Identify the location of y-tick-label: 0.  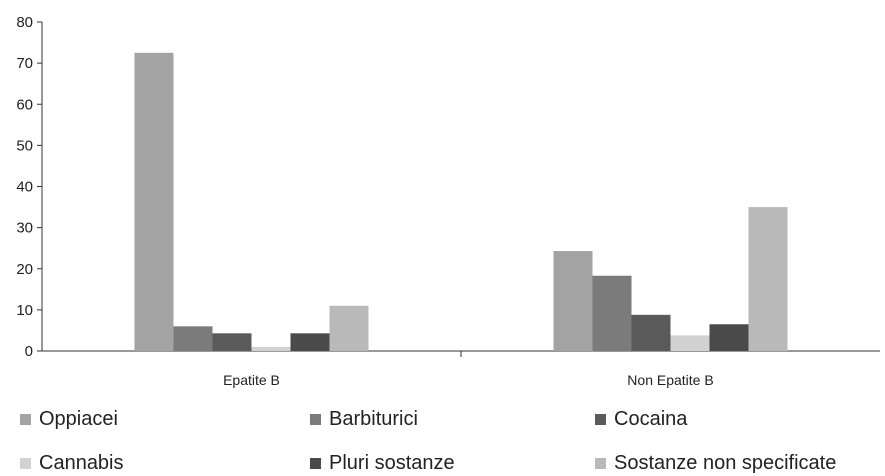
(29, 351).